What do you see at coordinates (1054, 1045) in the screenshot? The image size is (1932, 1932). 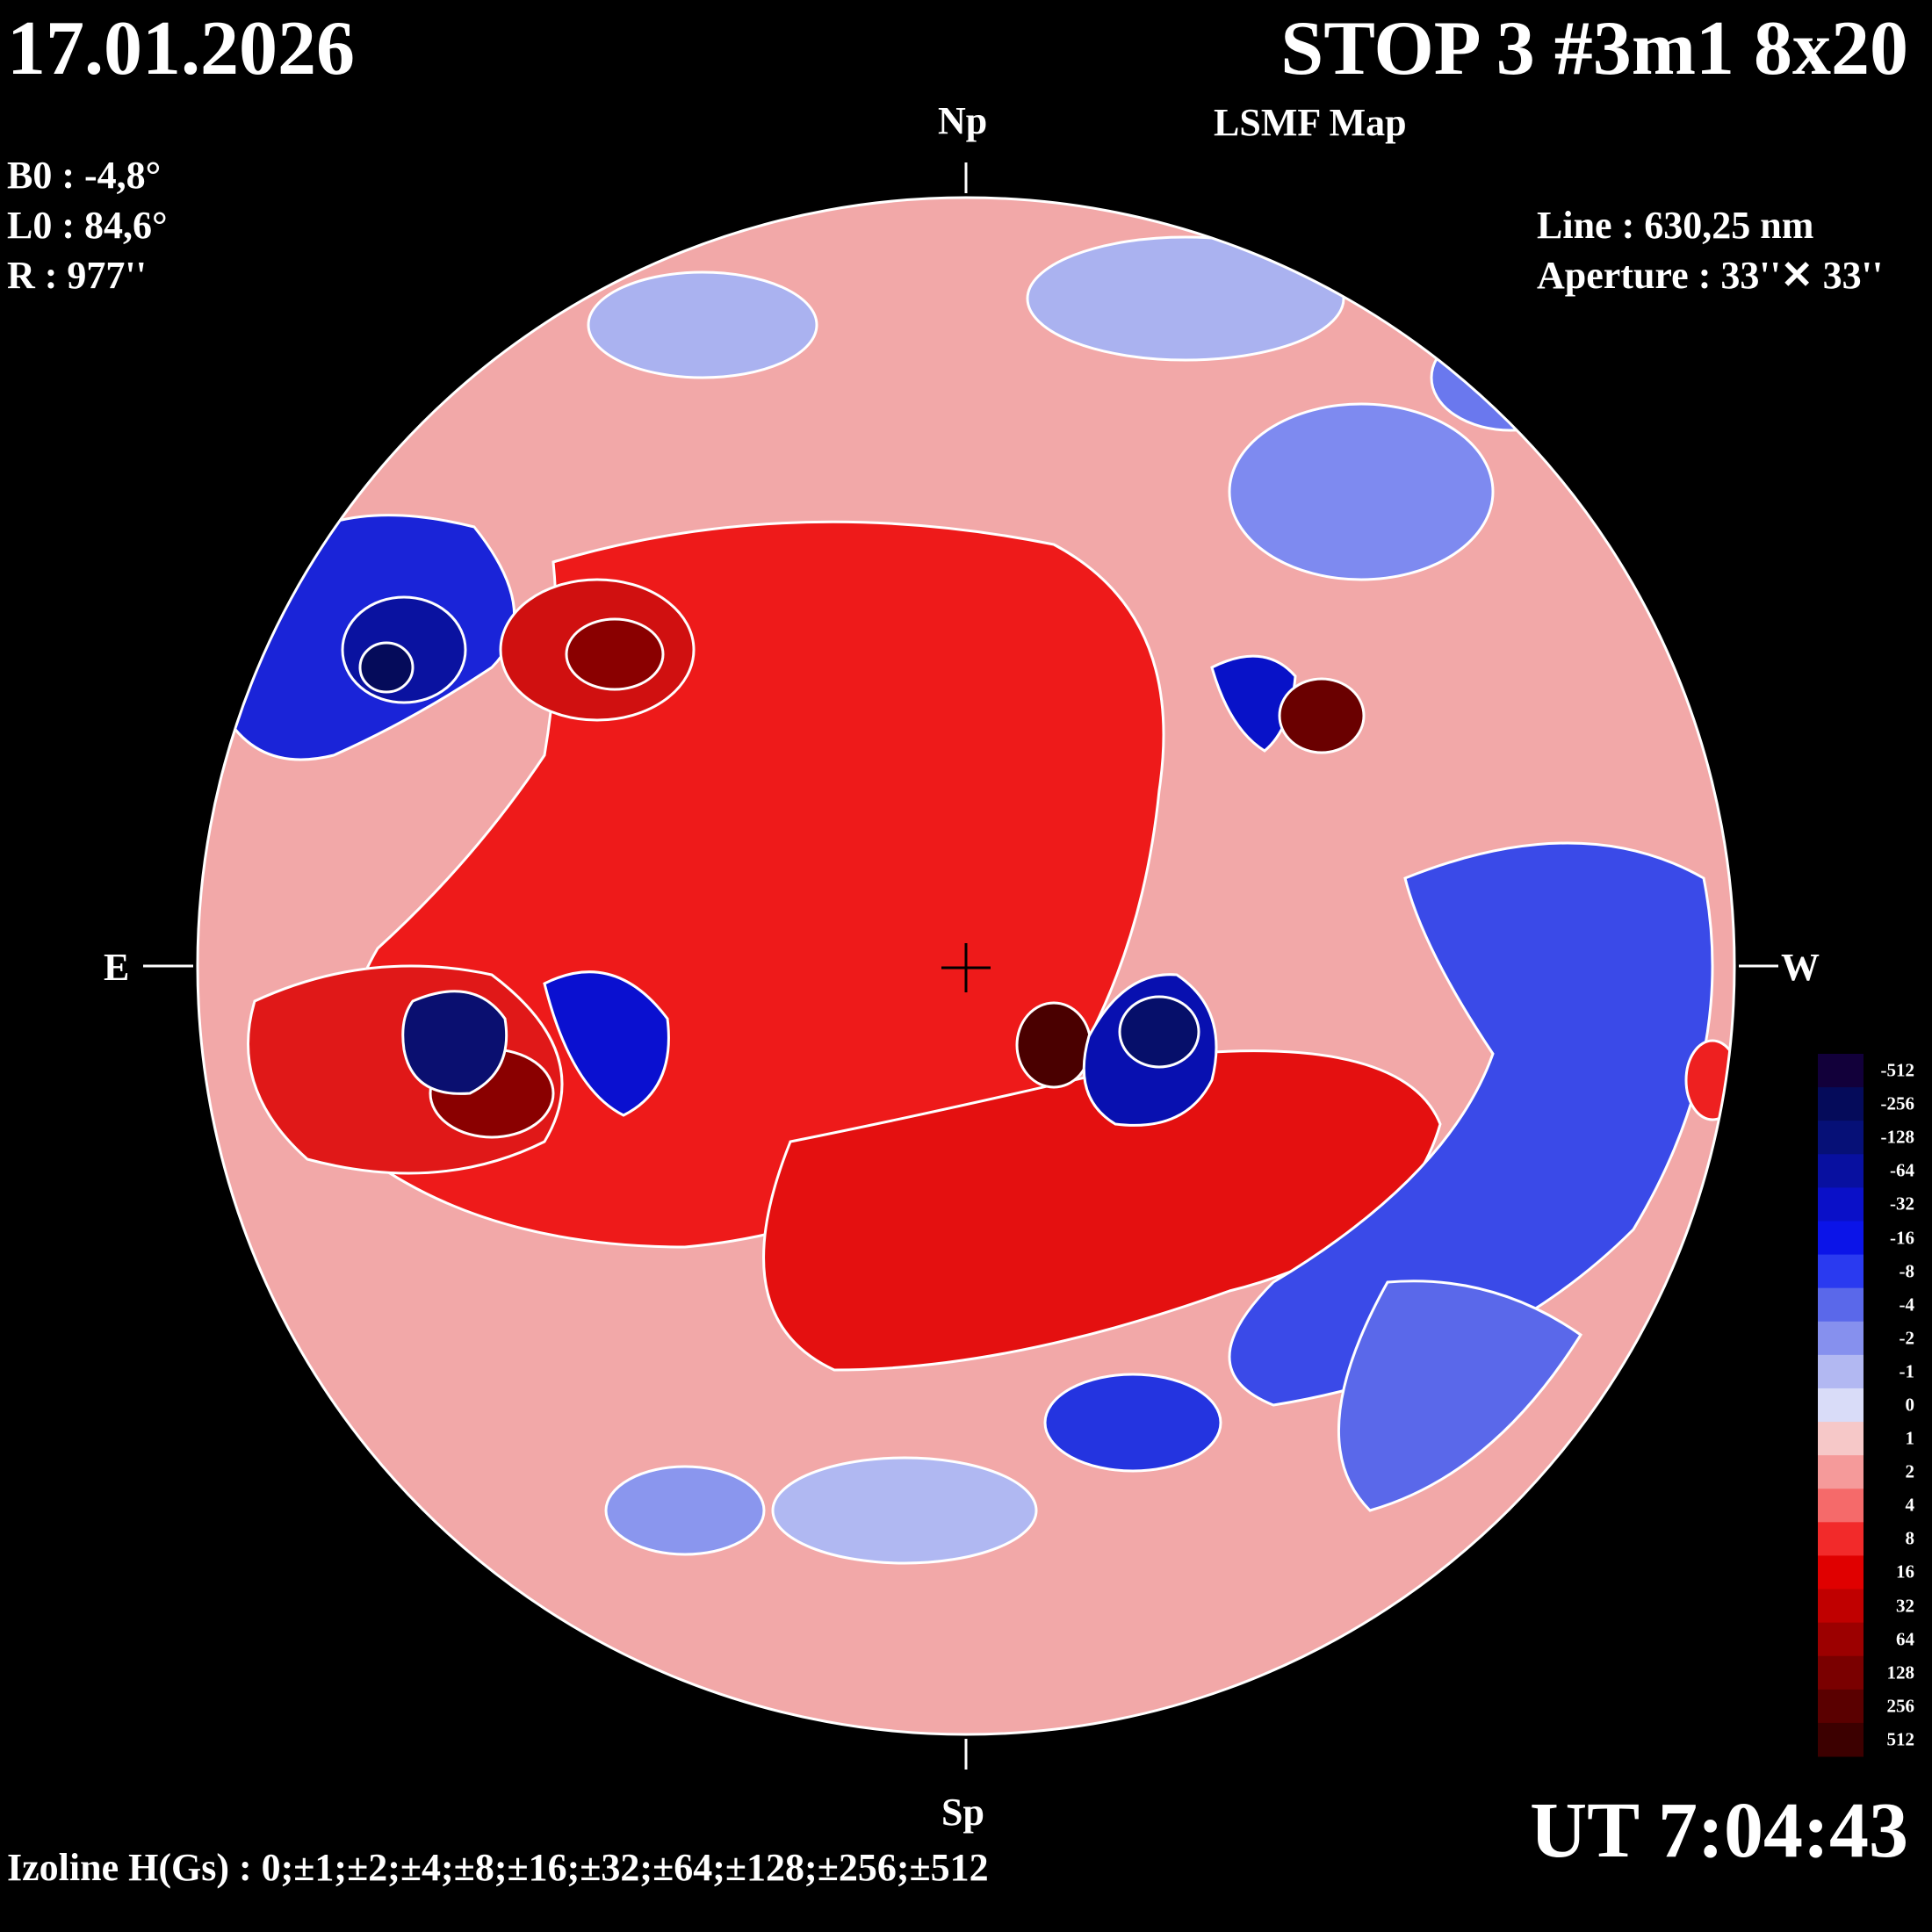 I see `sunspot-red-center` at bounding box center [1054, 1045].